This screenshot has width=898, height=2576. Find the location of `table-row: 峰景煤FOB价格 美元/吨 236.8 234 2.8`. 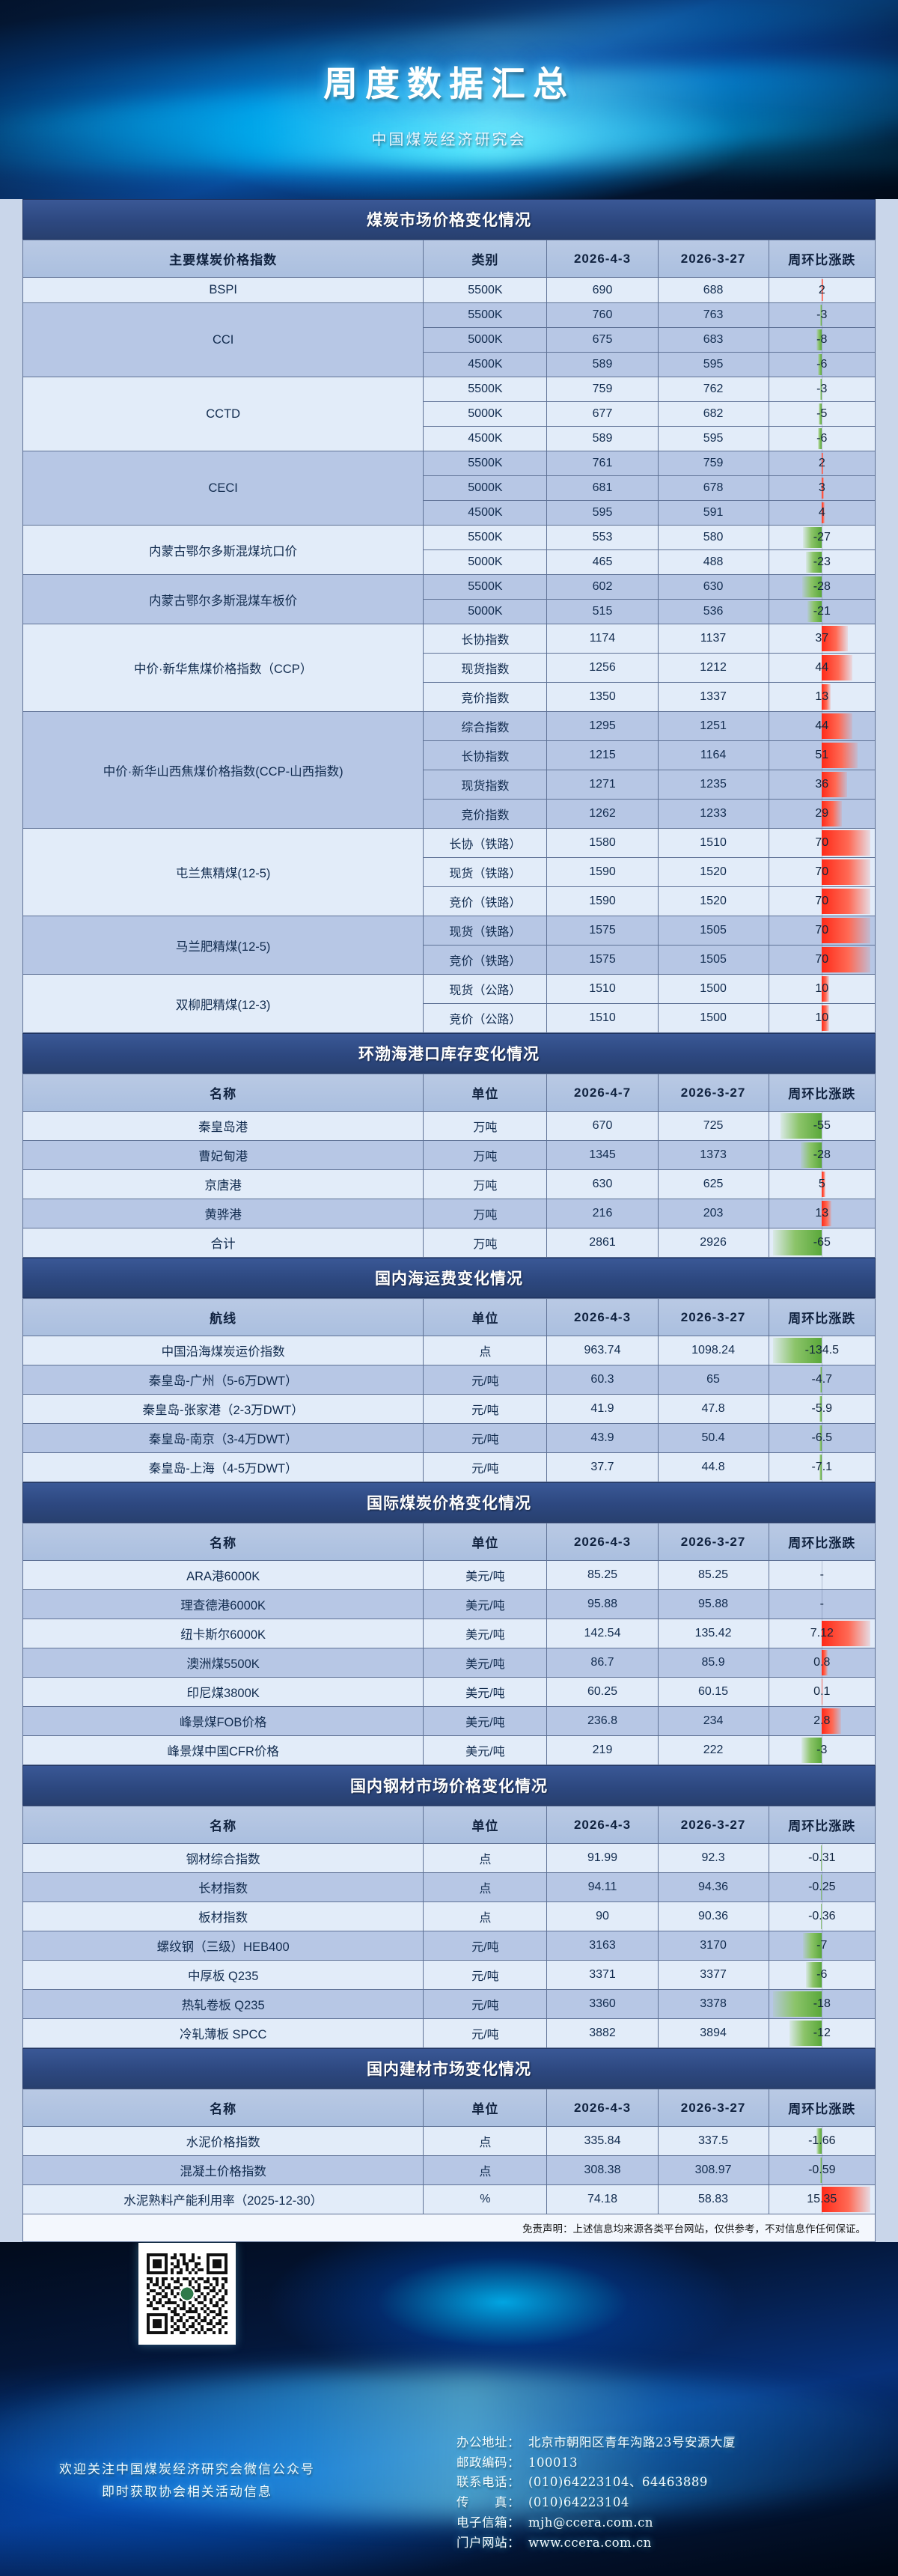

table-row: 峰景煤FOB价格 美元/吨 236.8 234 2.8 is located at coordinates (449, 1721).